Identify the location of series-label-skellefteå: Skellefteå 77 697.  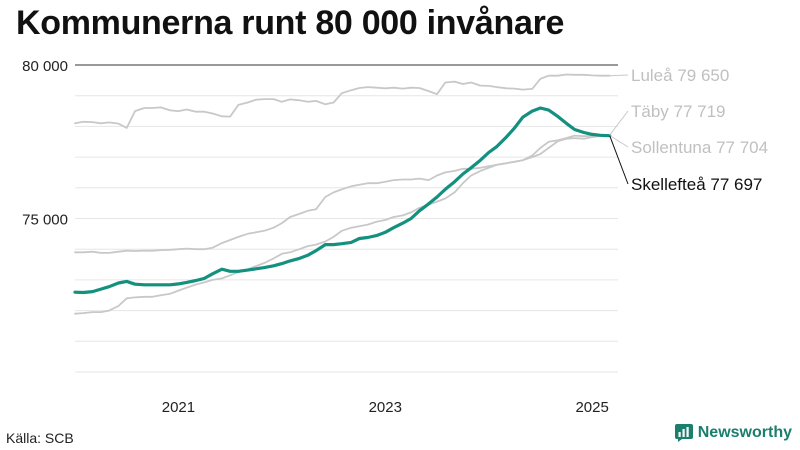
(696, 184).